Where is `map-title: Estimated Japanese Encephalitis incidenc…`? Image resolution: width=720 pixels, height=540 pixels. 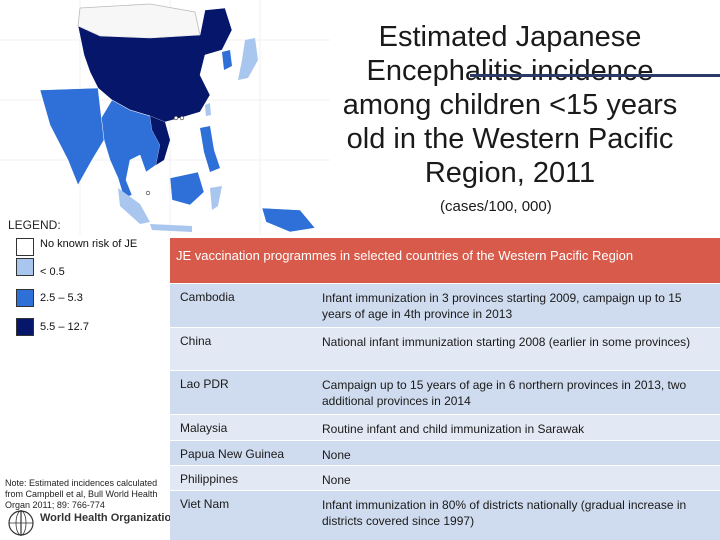
map-title: Estimated Japanese Encephalitis incidenc… is located at coordinates (510, 105).